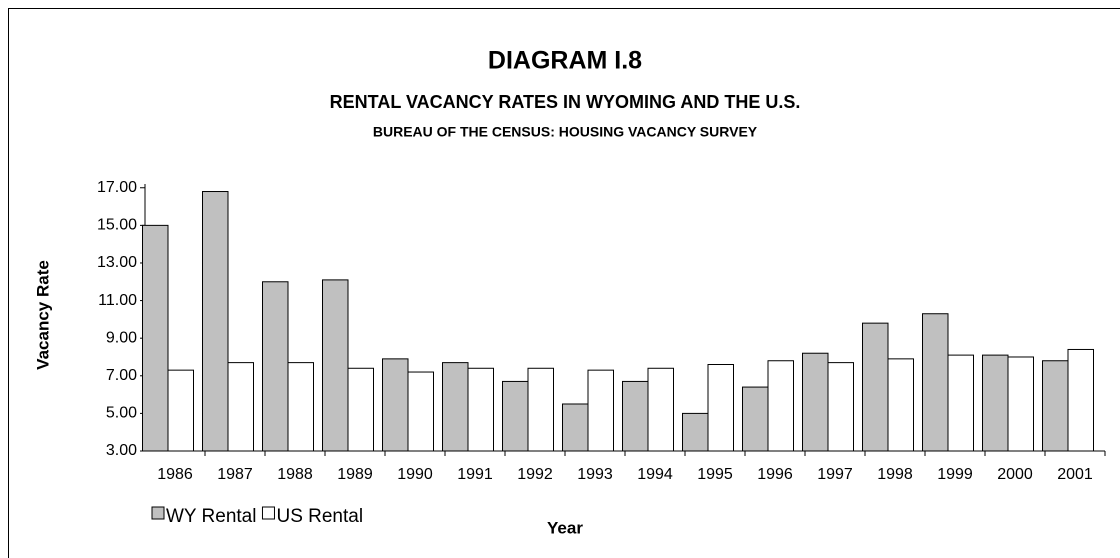 This screenshot has width=1120, height=558. Describe the element at coordinates (655, 474) in the screenshot. I see `x-tick-label: 1994` at that location.